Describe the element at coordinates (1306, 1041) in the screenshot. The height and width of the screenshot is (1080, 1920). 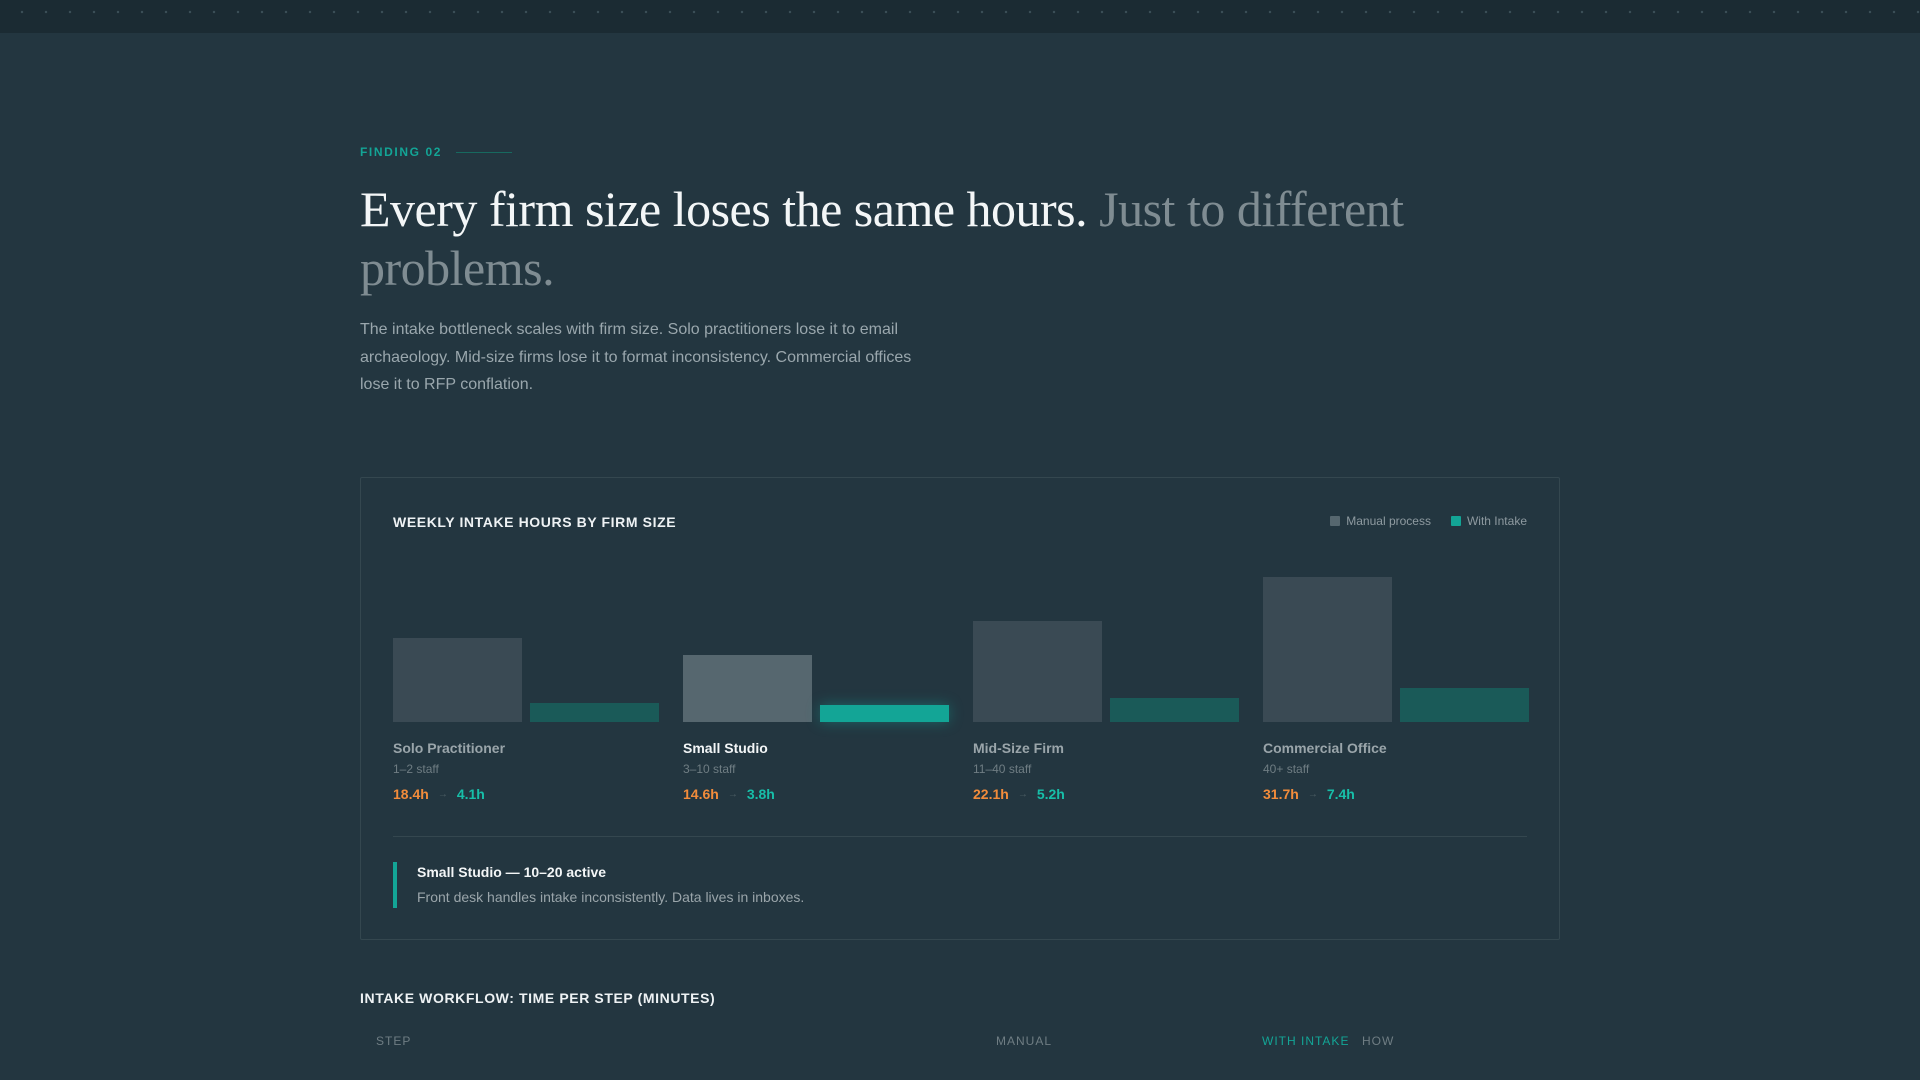
I see `column-header-with-intake: WITH INTAKE` at that location.